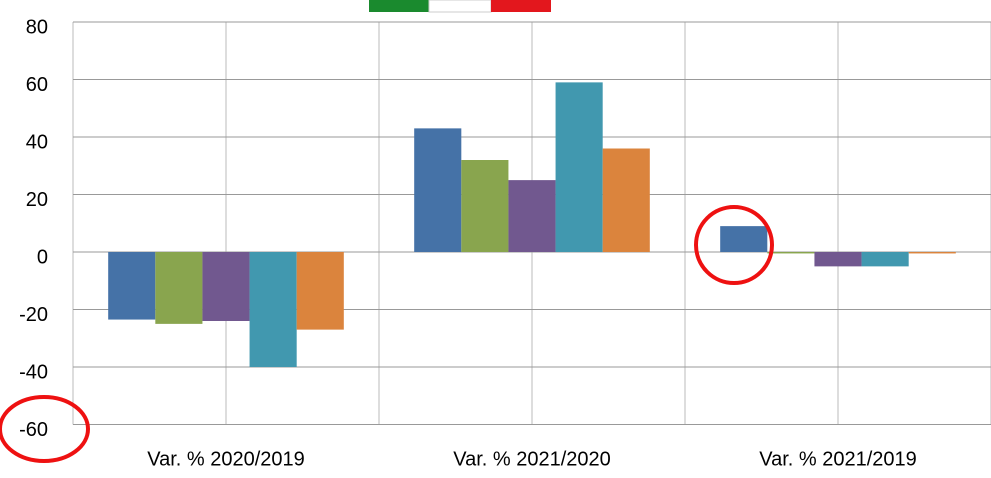  What do you see at coordinates (37, 27) in the screenshot?
I see `y-tick-label: 80` at bounding box center [37, 27].